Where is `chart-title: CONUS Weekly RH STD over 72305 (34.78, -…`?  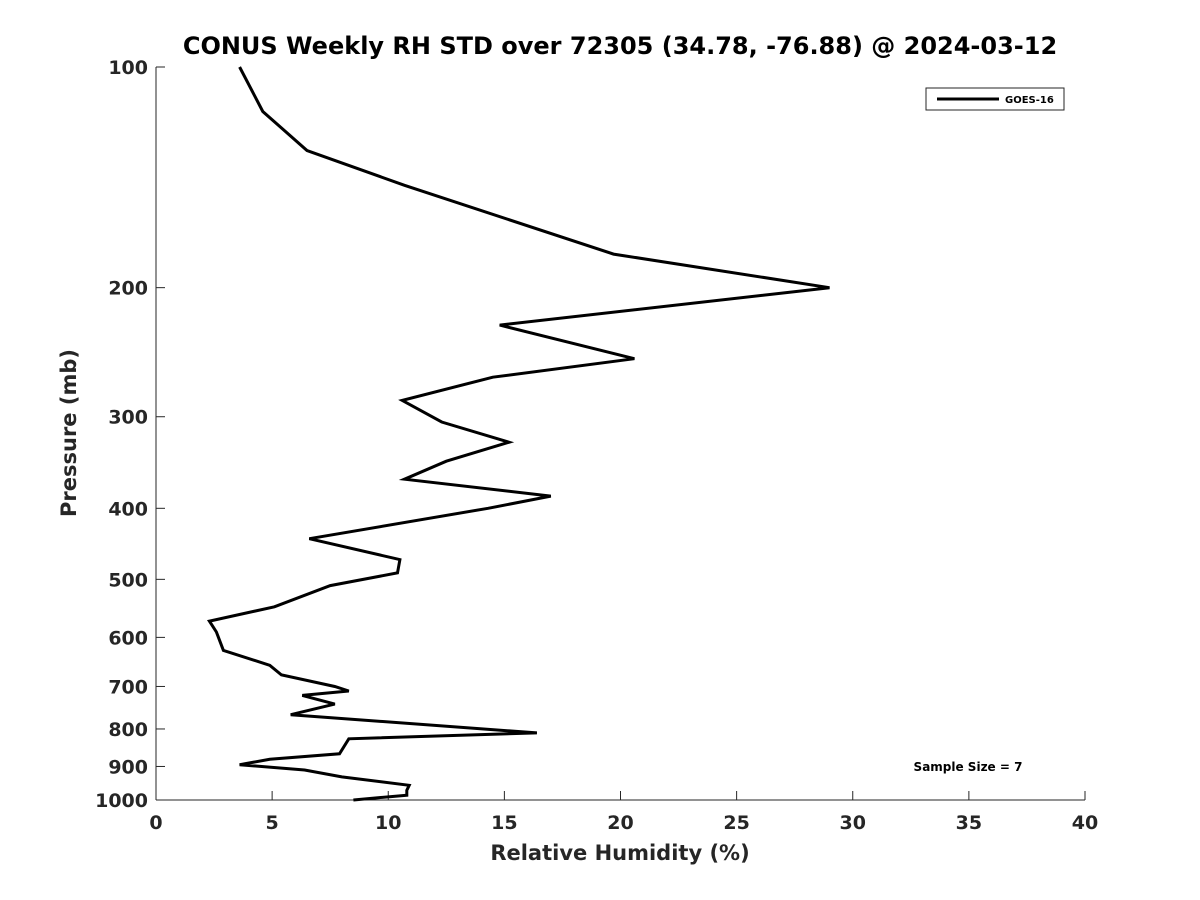
chart-title: CONUS Weekly RH STD over 72305 (34.78, -… is located at coordinates (620, 46).